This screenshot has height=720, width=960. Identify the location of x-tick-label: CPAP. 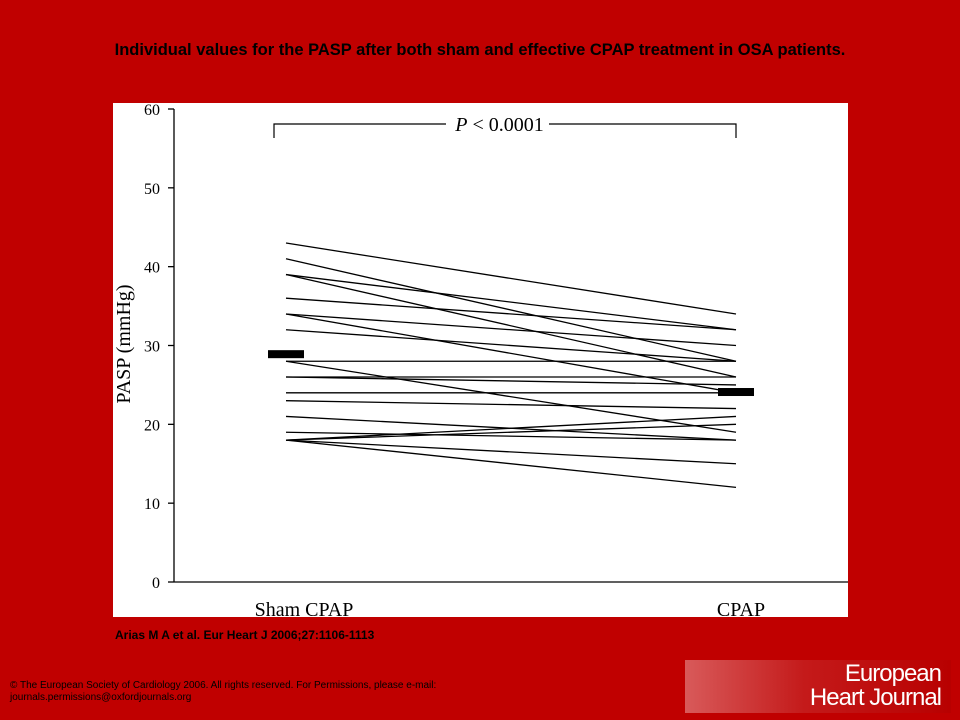
(741, 608).